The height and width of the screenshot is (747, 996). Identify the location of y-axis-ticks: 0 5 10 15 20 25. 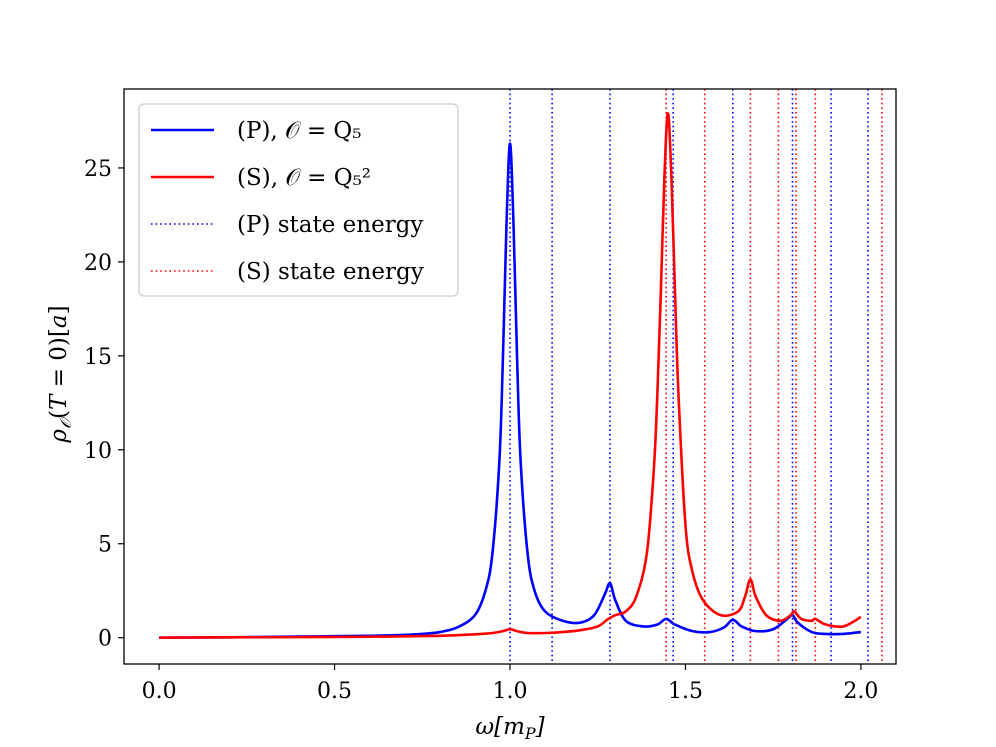
(104, 404).